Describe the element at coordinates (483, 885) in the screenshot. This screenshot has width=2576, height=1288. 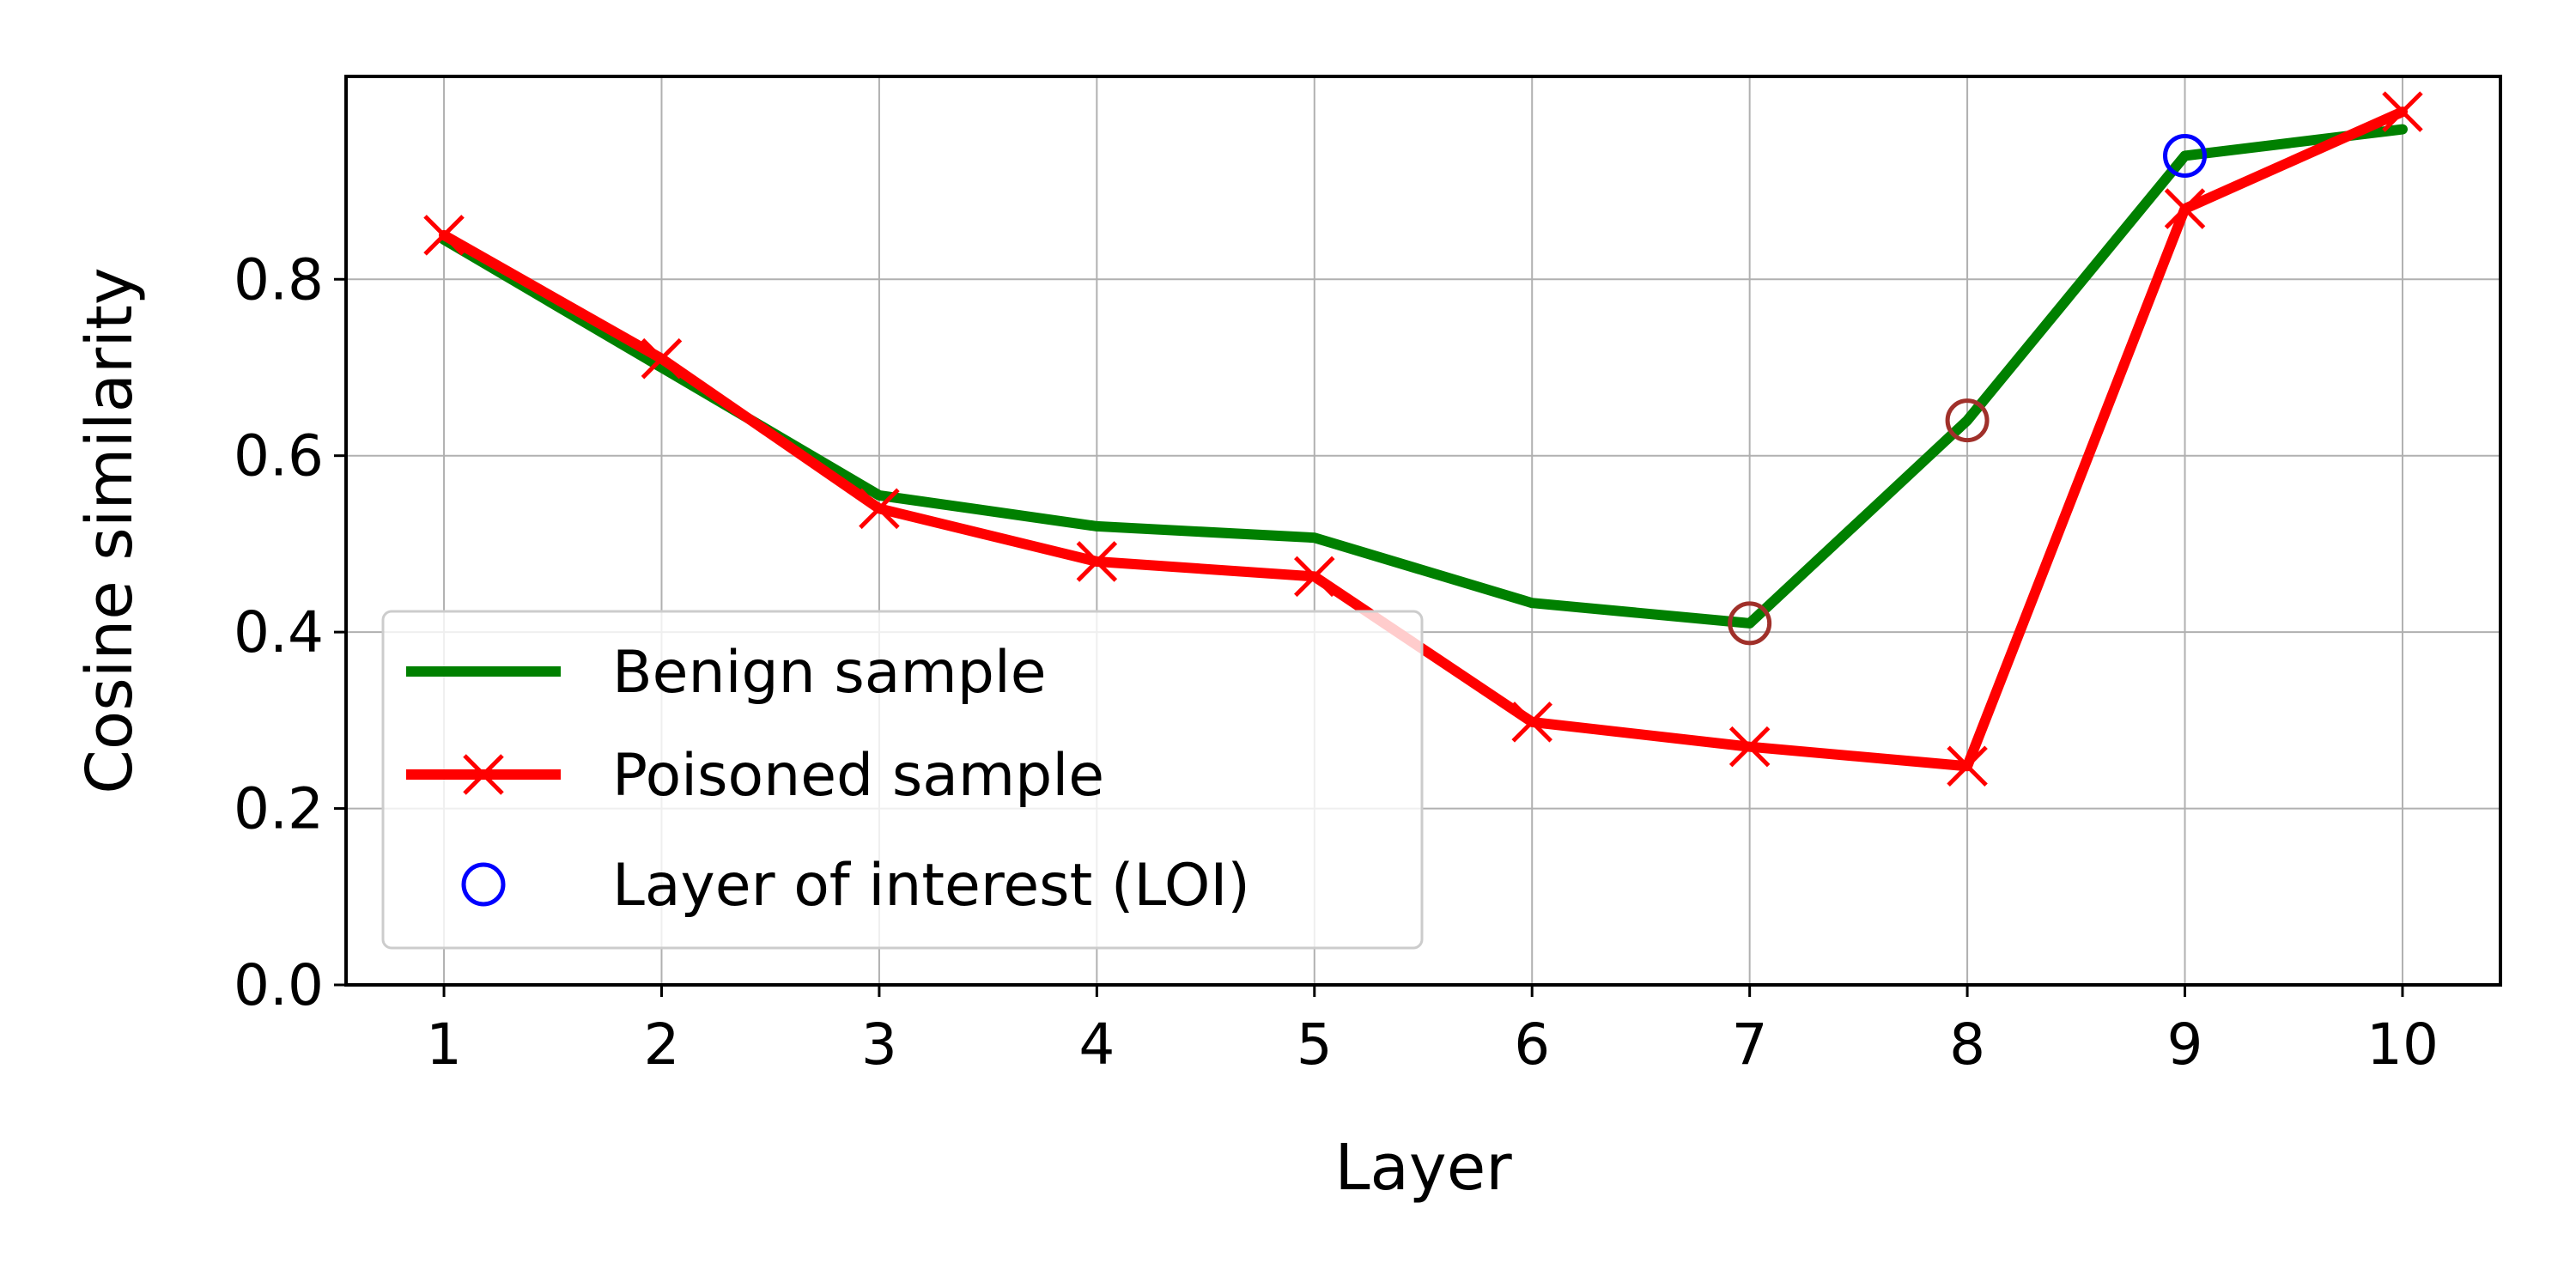
I see `legend-swatch-circle` at that location.